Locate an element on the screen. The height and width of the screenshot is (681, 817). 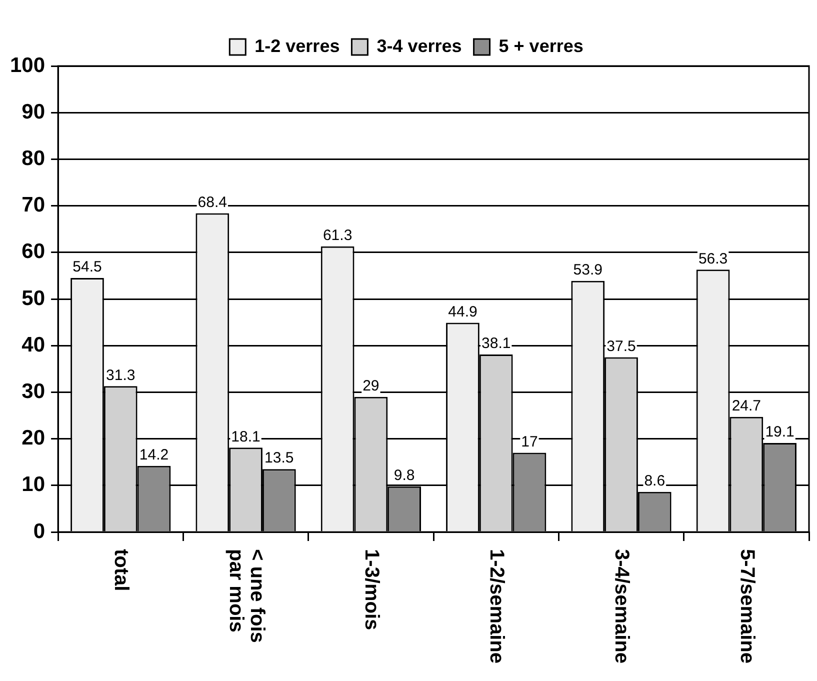
data-label: 44.9 is located at coordinates (463, 311).